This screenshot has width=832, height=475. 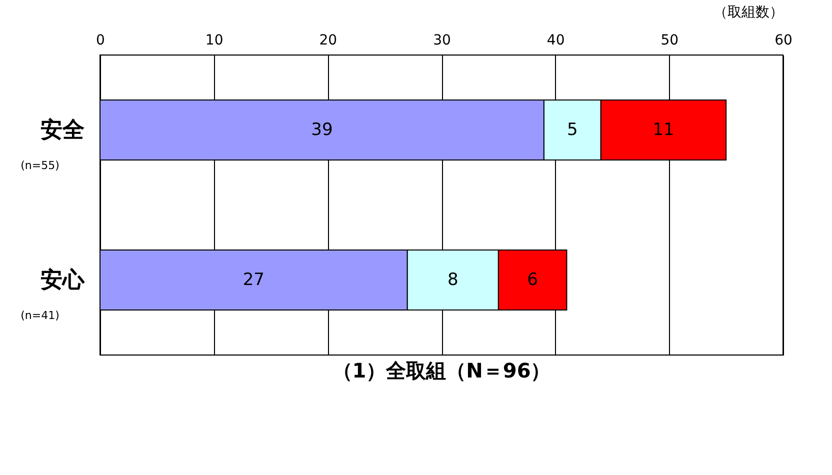 I want to click on text: (n=41), so click(x=40, y=315).